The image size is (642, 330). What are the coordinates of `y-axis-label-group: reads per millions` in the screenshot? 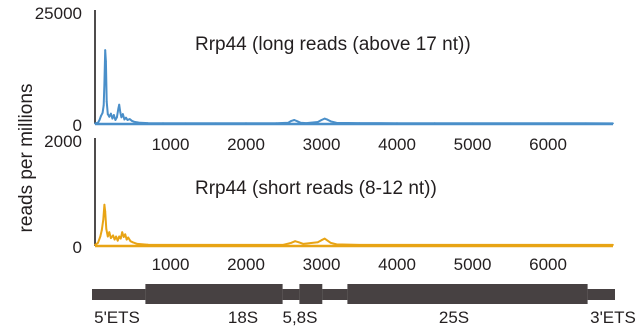 It's located at (26, 158).